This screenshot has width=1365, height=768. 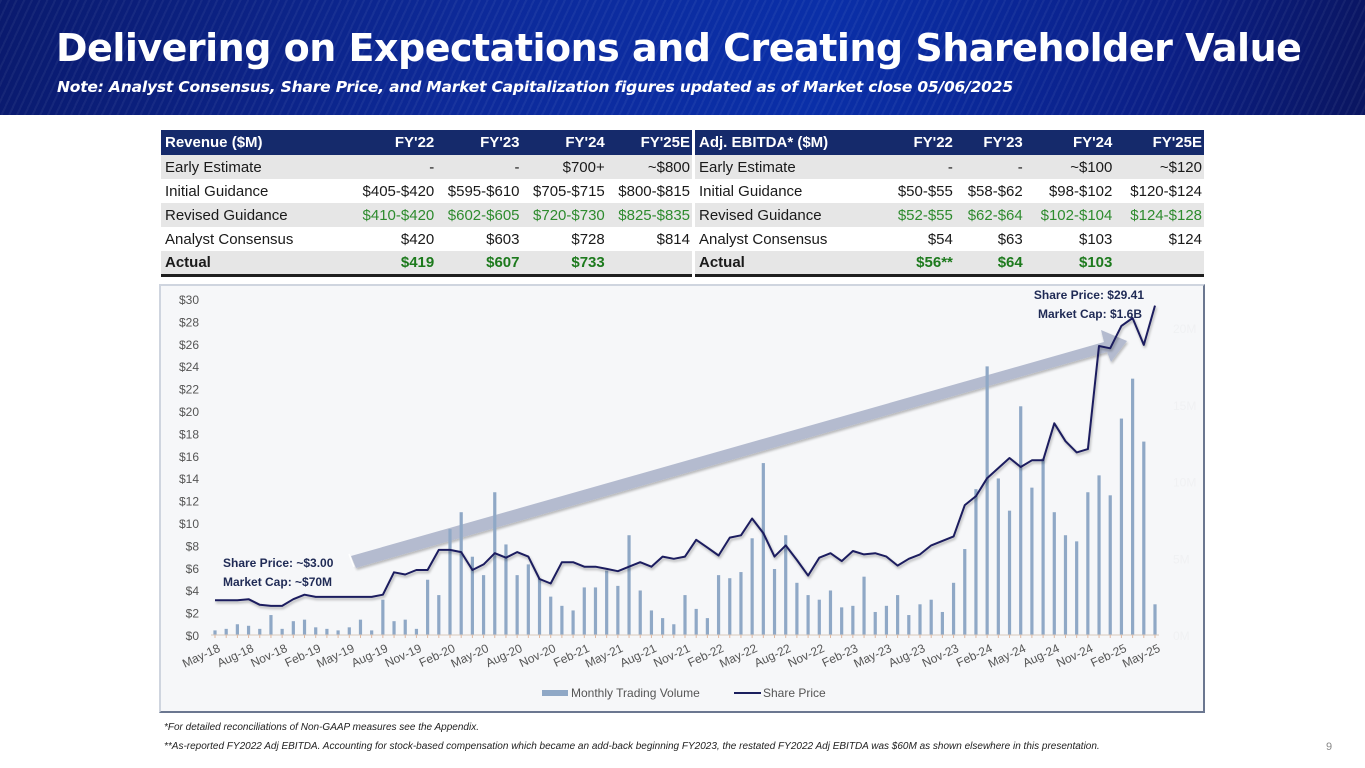 I want to click on row-label: Initial Guidance, so click(x=217, y=191).